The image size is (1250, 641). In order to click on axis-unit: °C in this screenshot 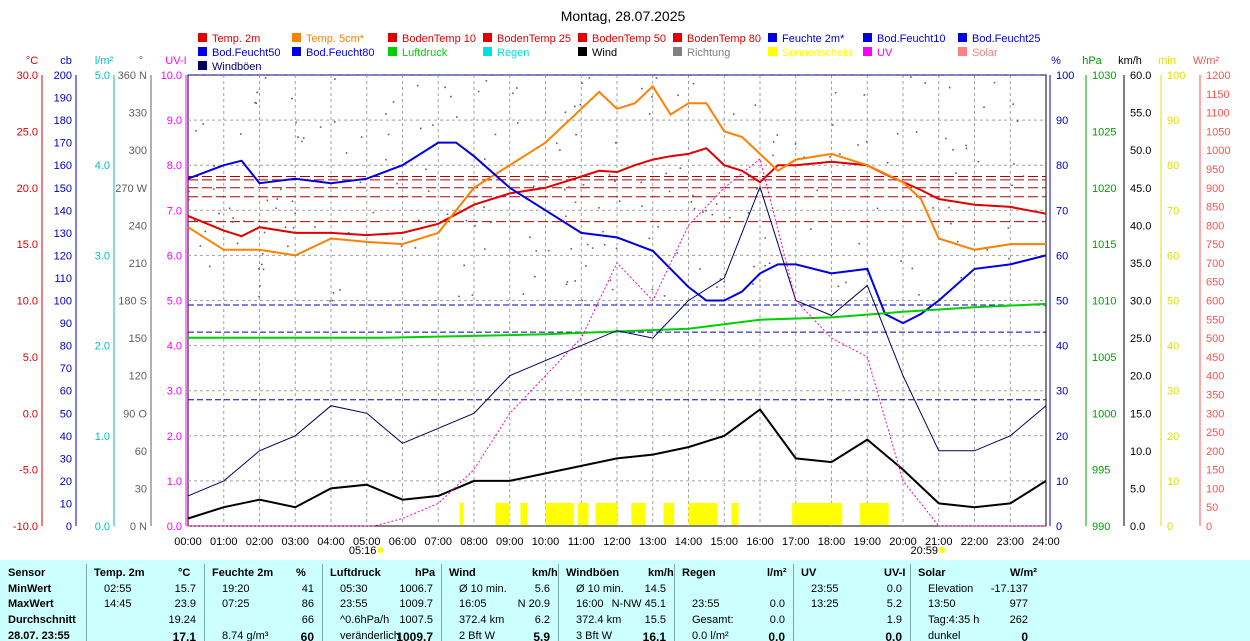, I will do `click(32, 61)`.